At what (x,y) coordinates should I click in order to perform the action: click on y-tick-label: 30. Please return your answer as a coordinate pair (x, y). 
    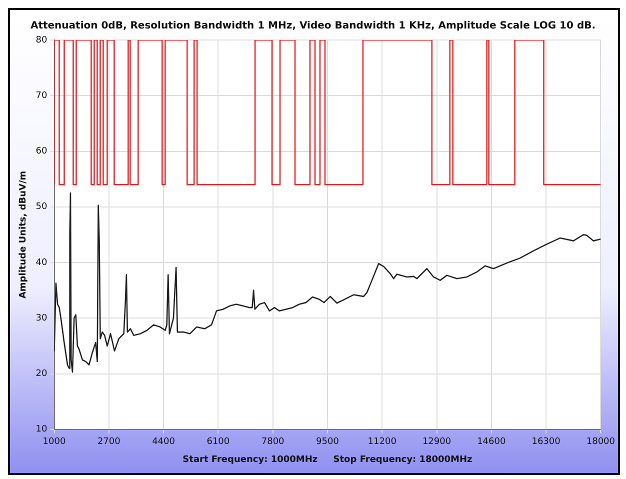
    Looking at the image, I should click on (42, 318).